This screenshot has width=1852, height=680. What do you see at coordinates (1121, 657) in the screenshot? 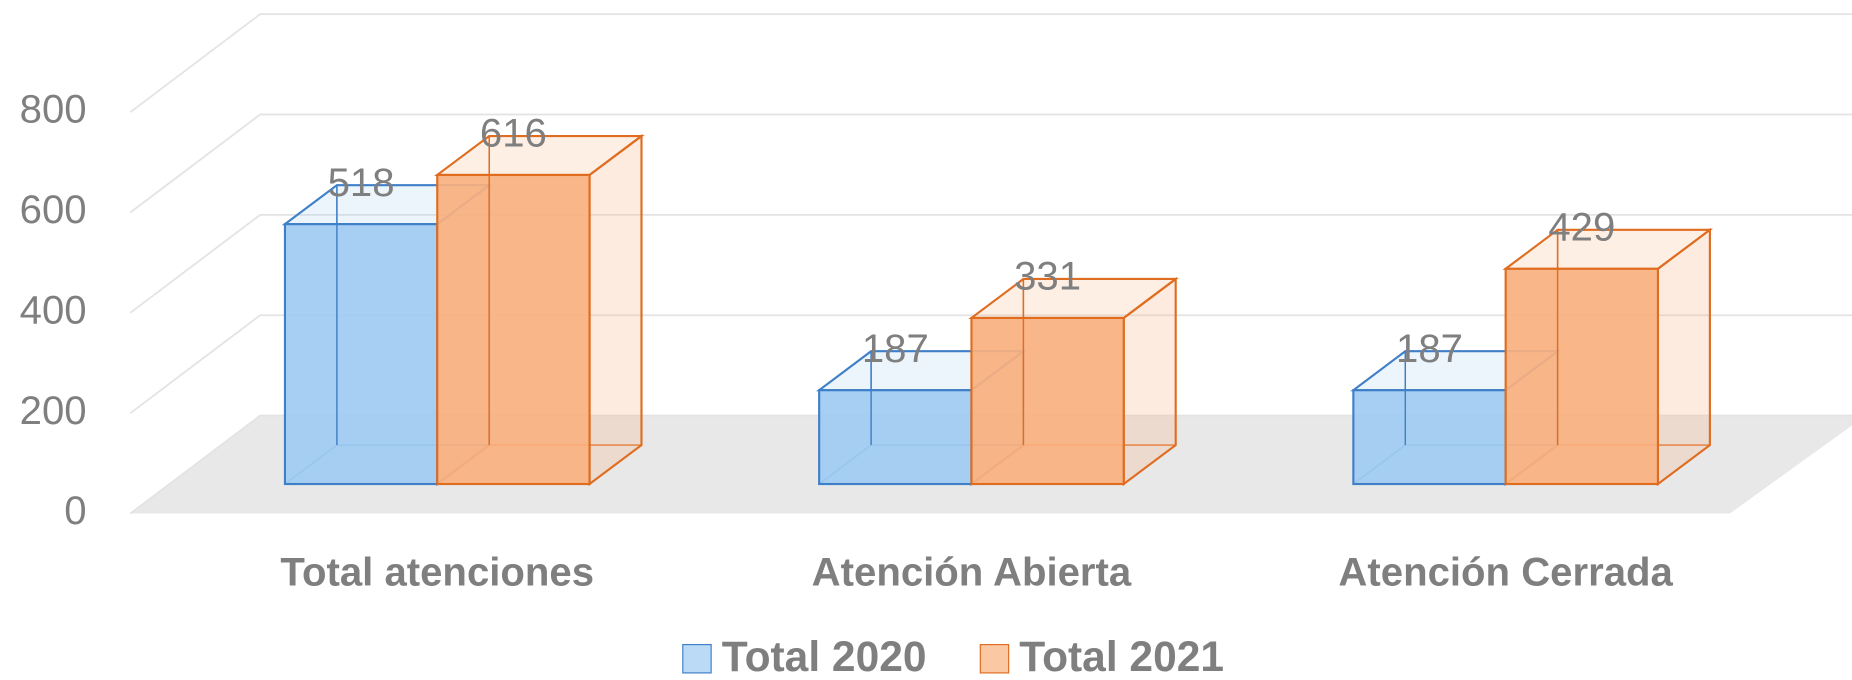
I see `legend-label: Total 2021` at bounding box center [1121, 657].